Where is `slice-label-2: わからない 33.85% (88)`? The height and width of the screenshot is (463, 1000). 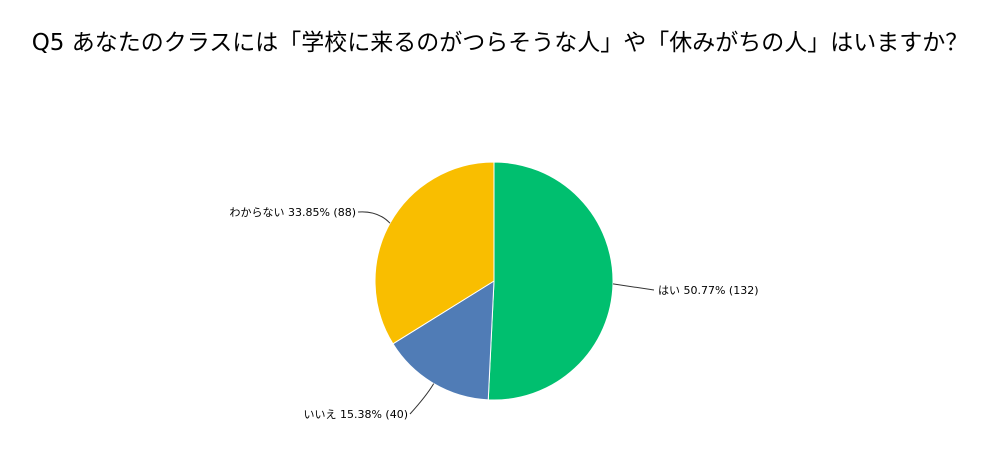
slice-label-2: わからない 33.85% (88) is located at coordinates (292, 212).